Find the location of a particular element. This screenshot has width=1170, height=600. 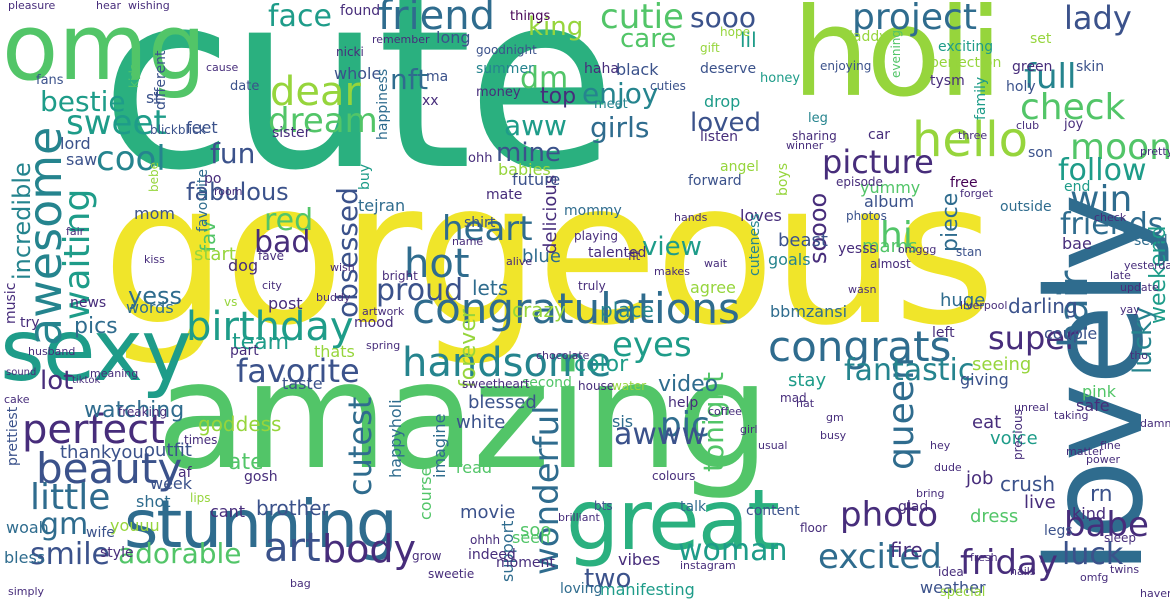

word-late: late is located at coordinates (1120, 275).